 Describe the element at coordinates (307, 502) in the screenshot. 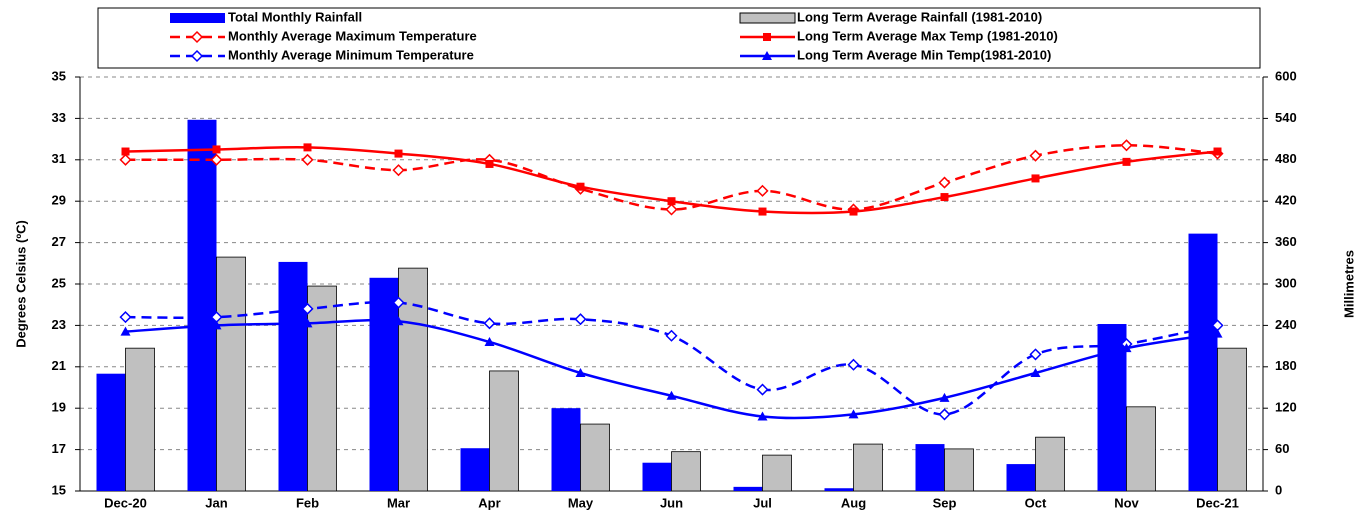

I see `x-tick-label: Feb` at that location.